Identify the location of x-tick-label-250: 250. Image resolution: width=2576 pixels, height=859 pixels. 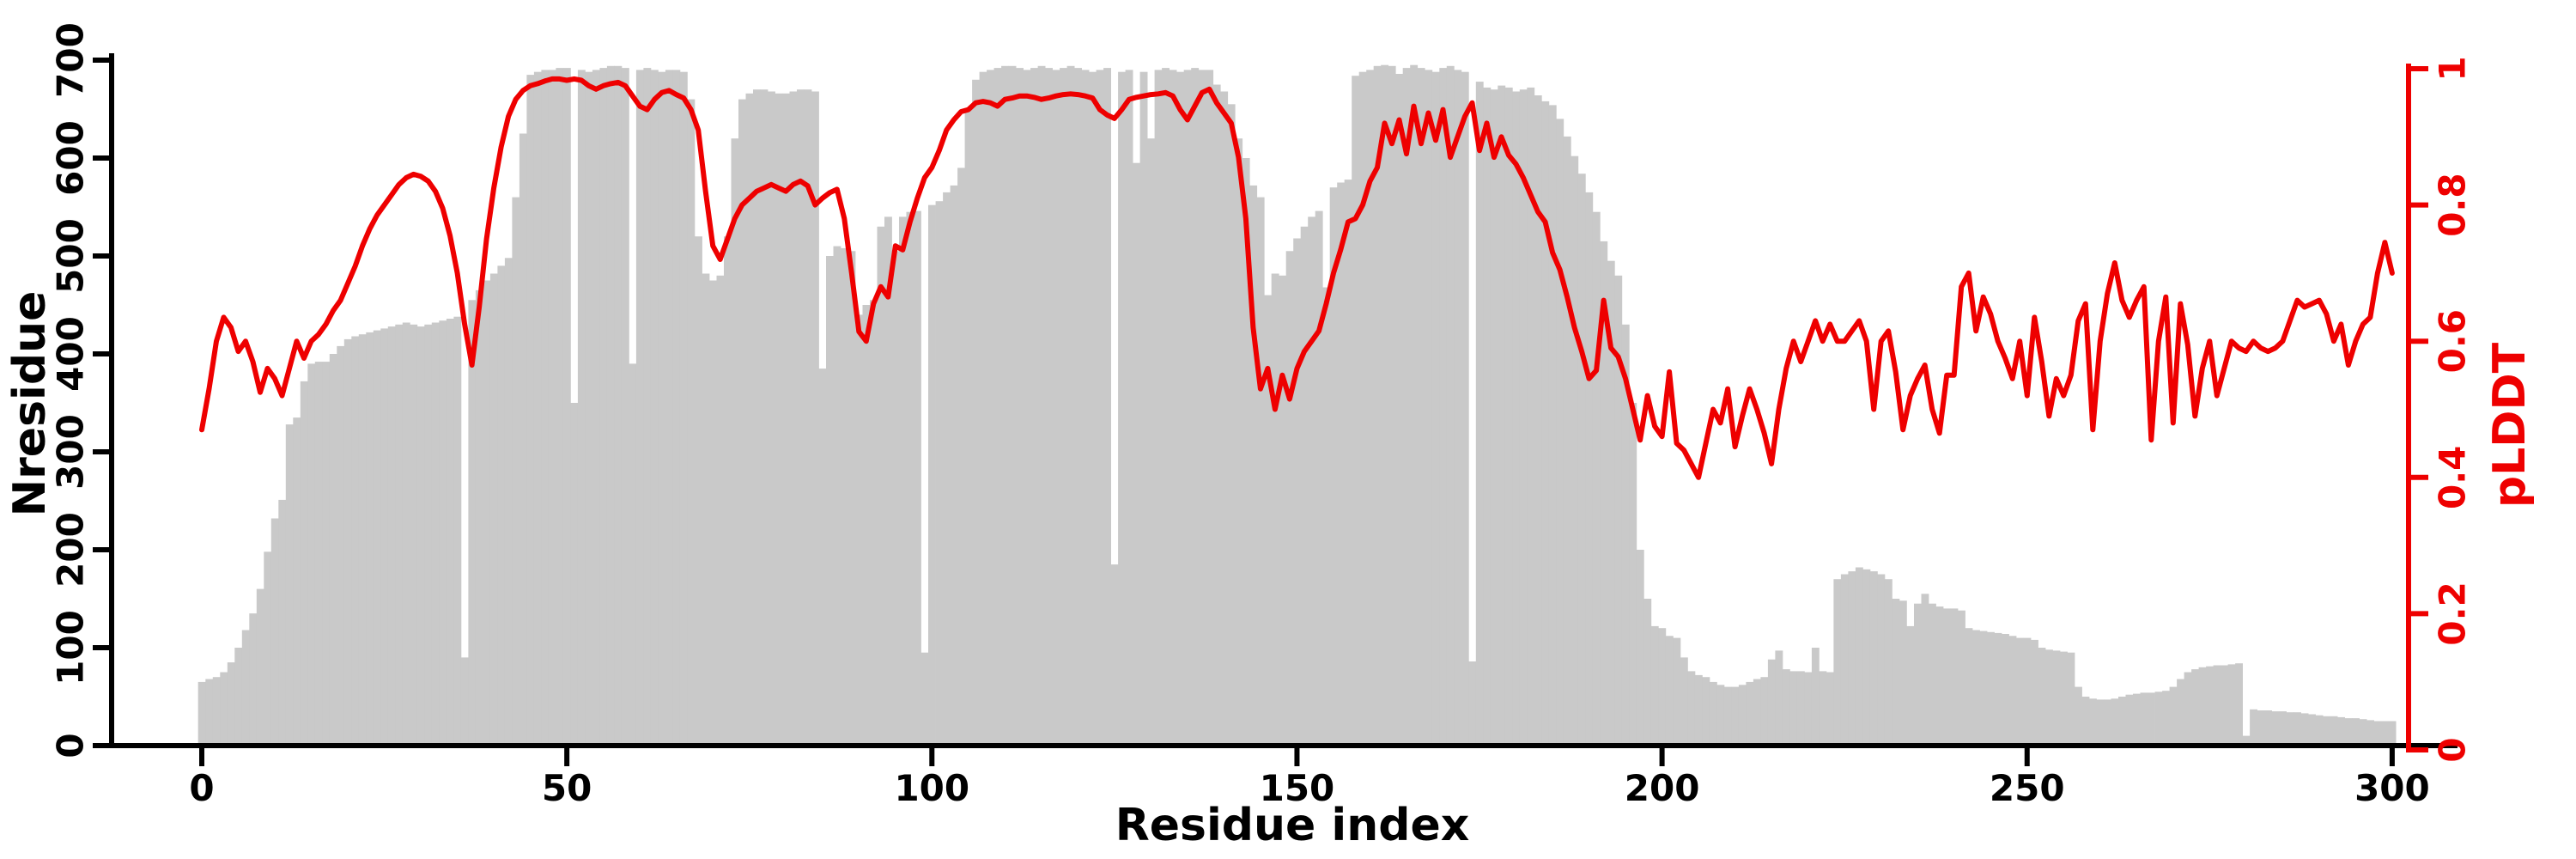
(2027, 788).